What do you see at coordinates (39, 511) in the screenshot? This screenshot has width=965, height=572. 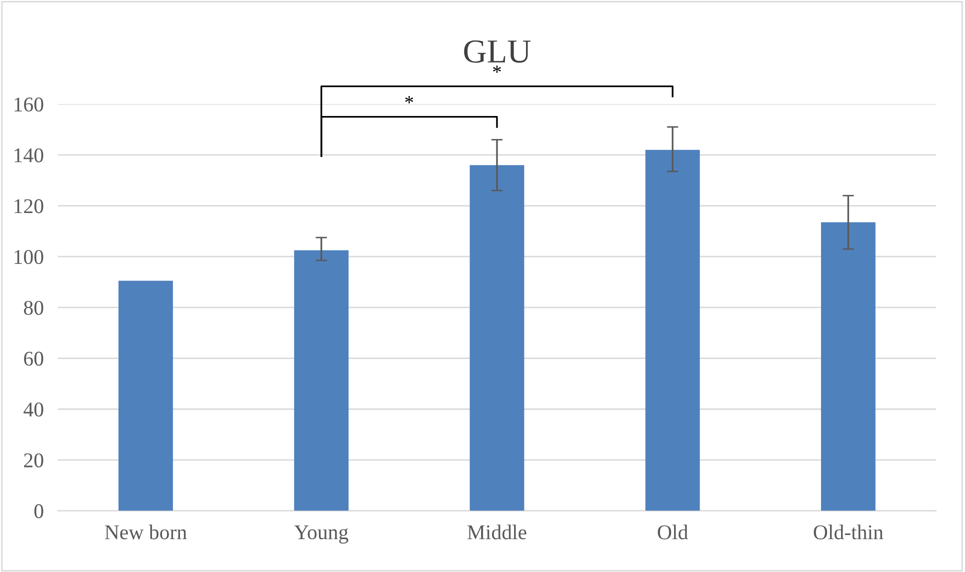 I see `y-tick-label: 0` at bounding box center [39, 511].